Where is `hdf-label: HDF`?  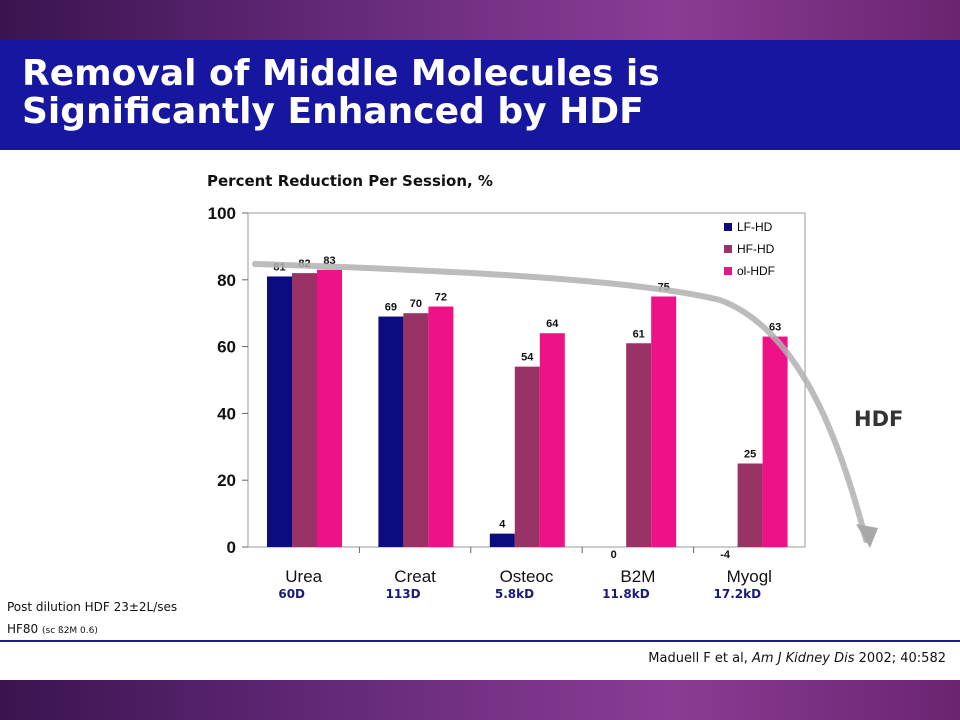 hdf-label: HDF is located at coordinates (879, 419).